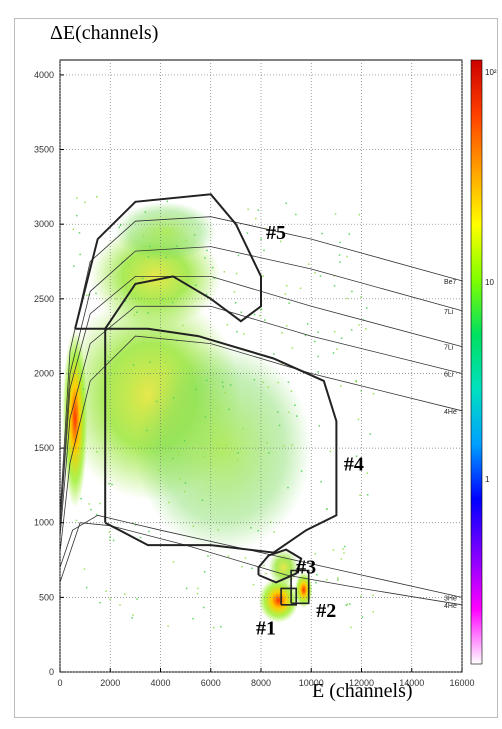 This screenshot has width=502, height=729. I want to click on curve-label-5: 4He, so click(450, 412).